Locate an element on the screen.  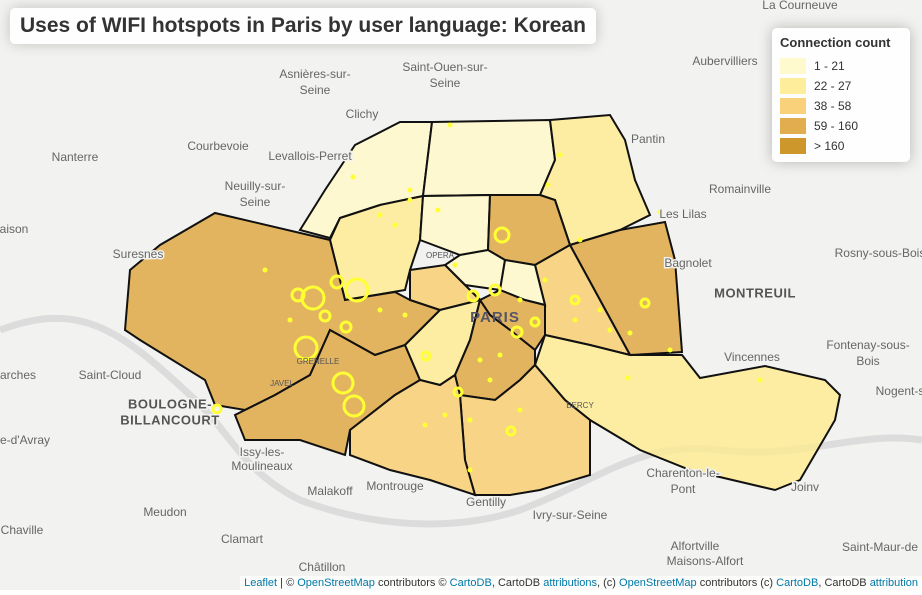
legend-item: 1 - 21 is located at coordinates (841, 66).